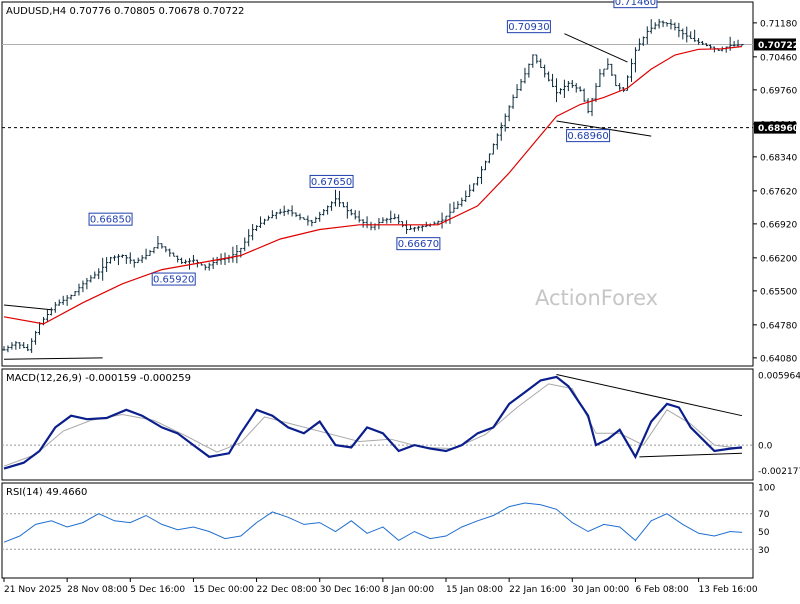  I want to click on price-annotation: 0.66850, so click(110, 219).